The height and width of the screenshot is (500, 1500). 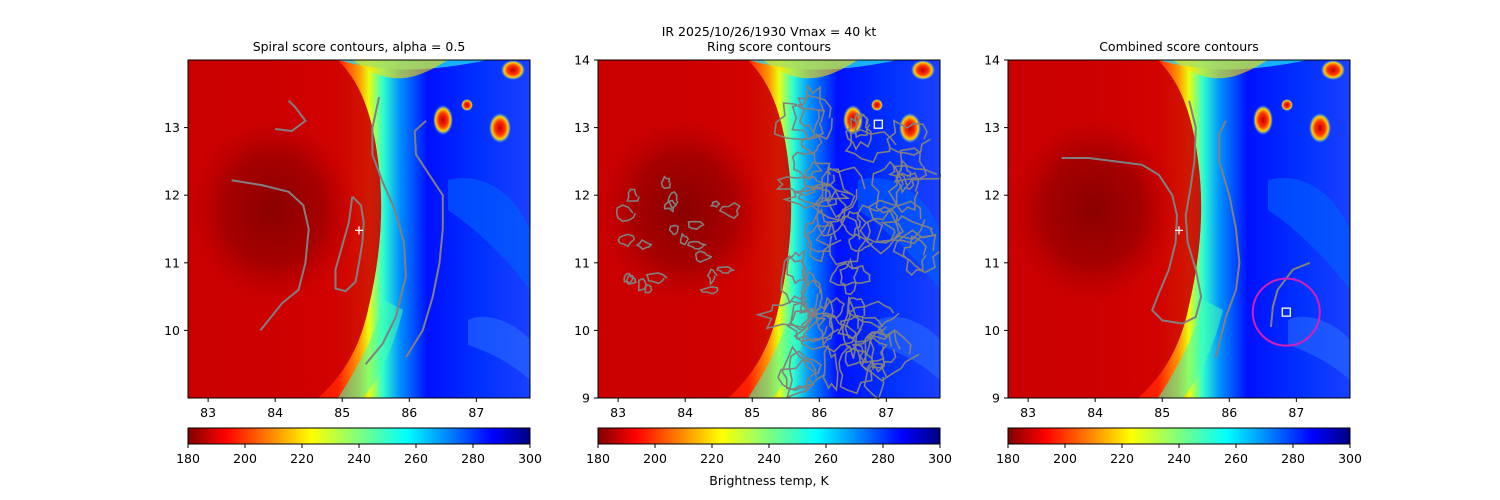 What do you see at coordinates (769, 31) in the screenshot?
I see `figure-suptitle: IR 2025/10/26/1930 Vmax = 40 kt` at bounding box center [769, 31].